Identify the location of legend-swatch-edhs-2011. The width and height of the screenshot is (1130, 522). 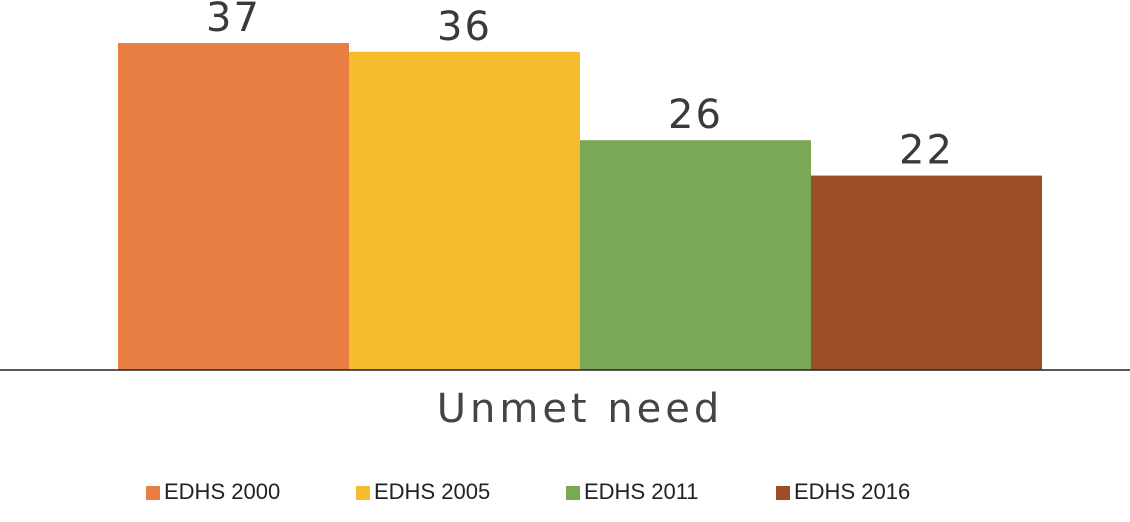
(573, 493).